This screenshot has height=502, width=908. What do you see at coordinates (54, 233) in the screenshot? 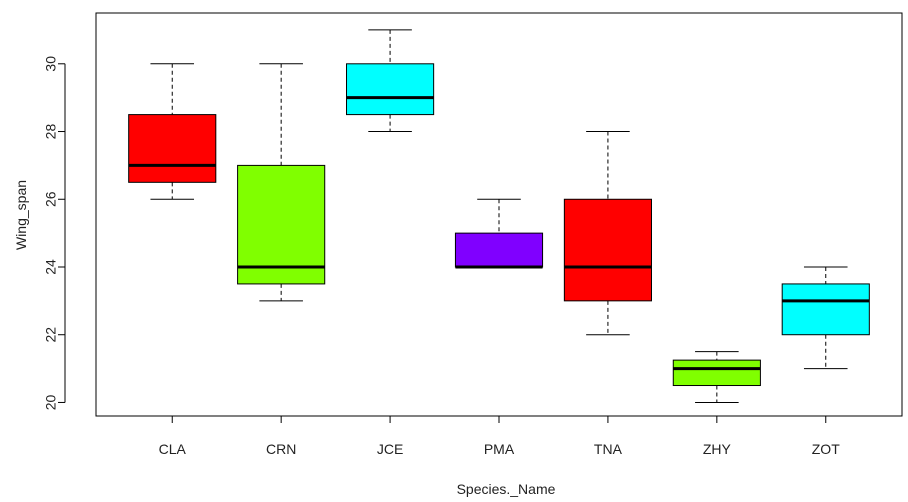
I see `y-axis: 20 22 24 26 28 30` at bounding box center [54, 233].